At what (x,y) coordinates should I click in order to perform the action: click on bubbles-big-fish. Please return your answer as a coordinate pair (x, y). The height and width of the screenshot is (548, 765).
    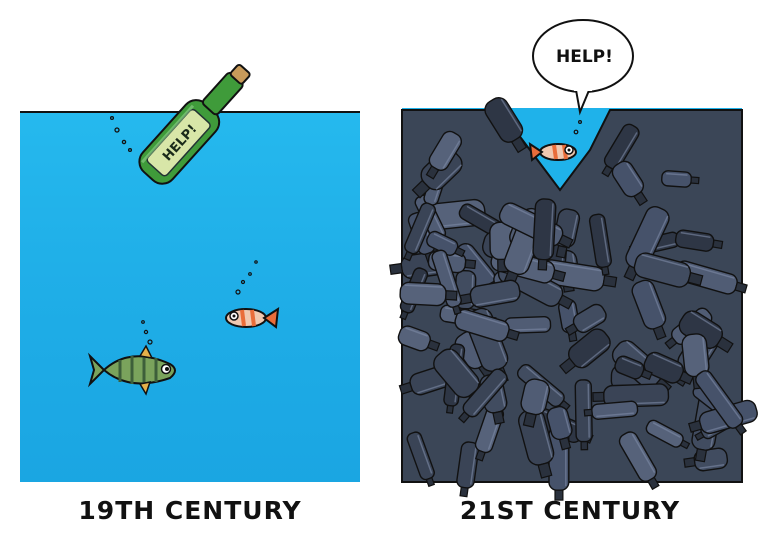
    Looking at the image, I should click on (147, 332).